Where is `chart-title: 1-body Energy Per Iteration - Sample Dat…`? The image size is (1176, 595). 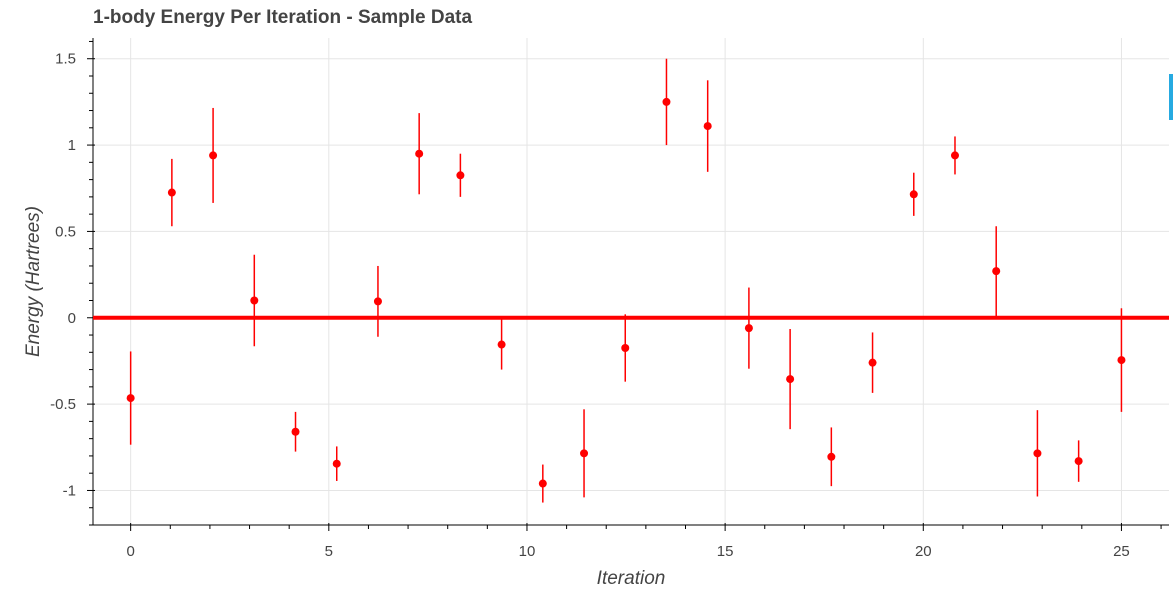 chart-title: 1-body Energy Per Iteration - Sample Dat… is located at coordinates (283, 17).